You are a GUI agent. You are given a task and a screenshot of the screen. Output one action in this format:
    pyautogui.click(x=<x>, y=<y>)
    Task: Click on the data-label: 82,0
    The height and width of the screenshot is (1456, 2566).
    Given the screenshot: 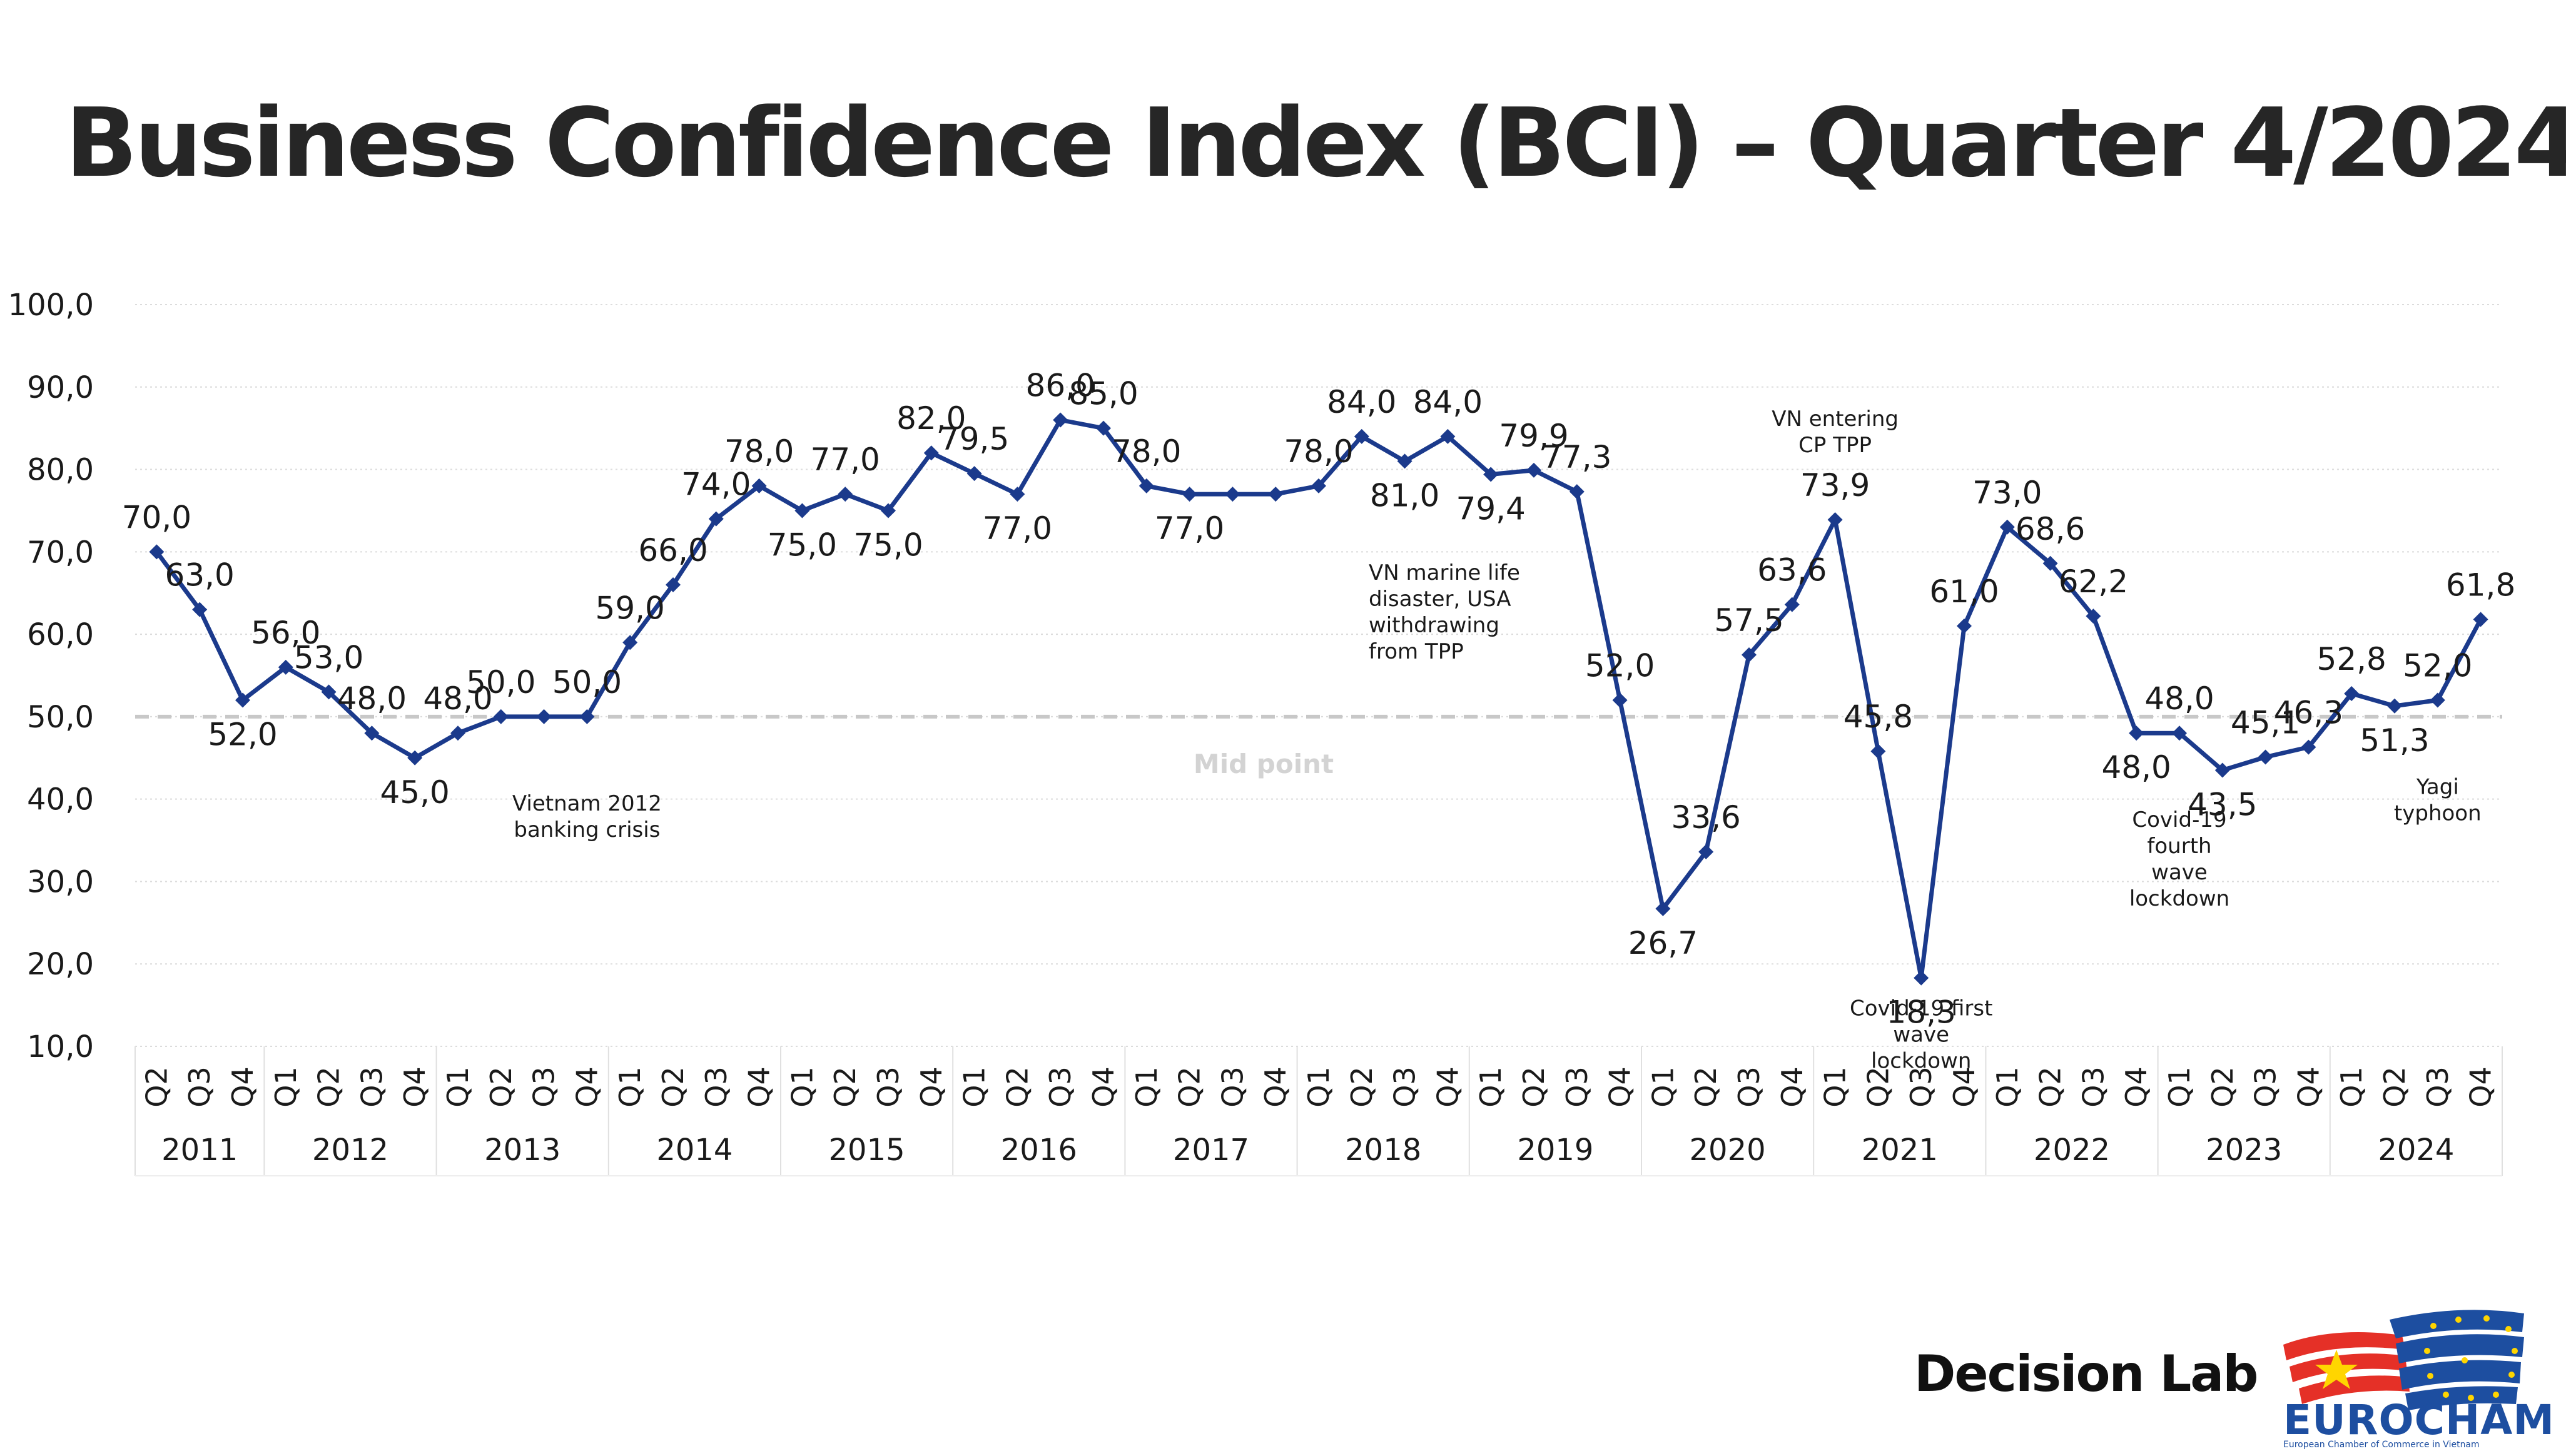 What is the action you would take?
    pyautogui.click(x=931, y=418)
    